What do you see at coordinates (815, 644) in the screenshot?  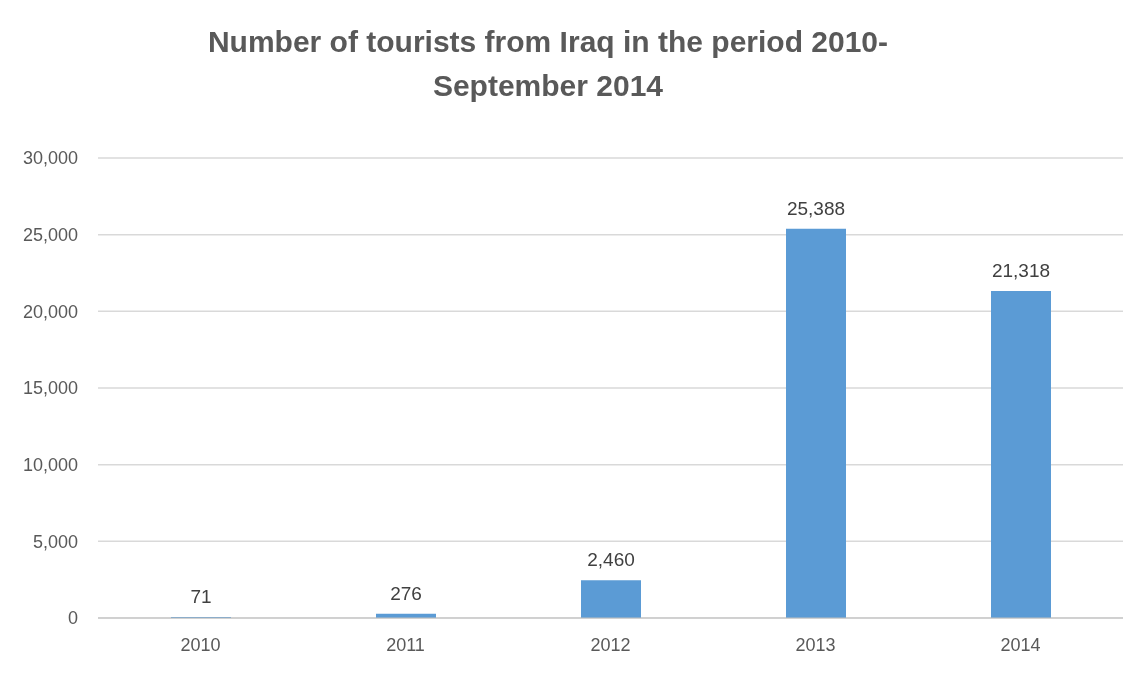 I see `x-tick-label: 2013` at bounding box center [815, 644].